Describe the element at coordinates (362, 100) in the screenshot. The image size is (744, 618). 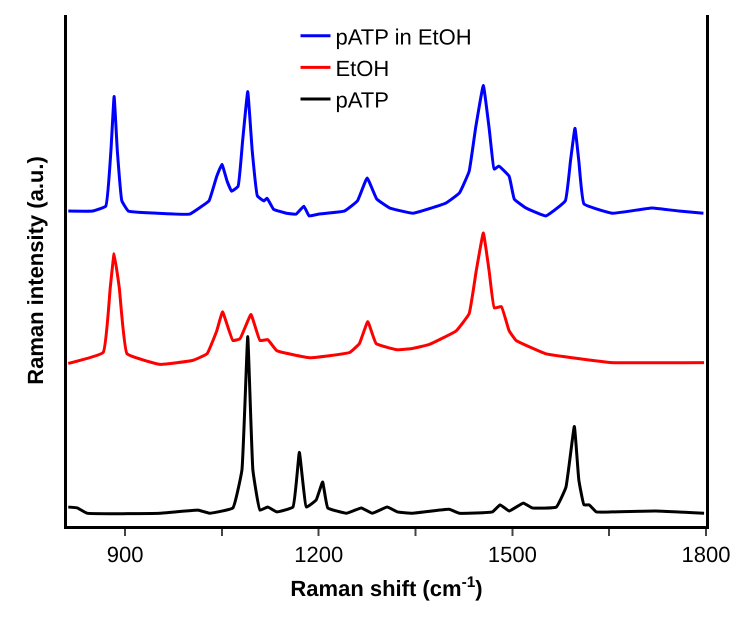
I see `legend-label: pATP` at that location.